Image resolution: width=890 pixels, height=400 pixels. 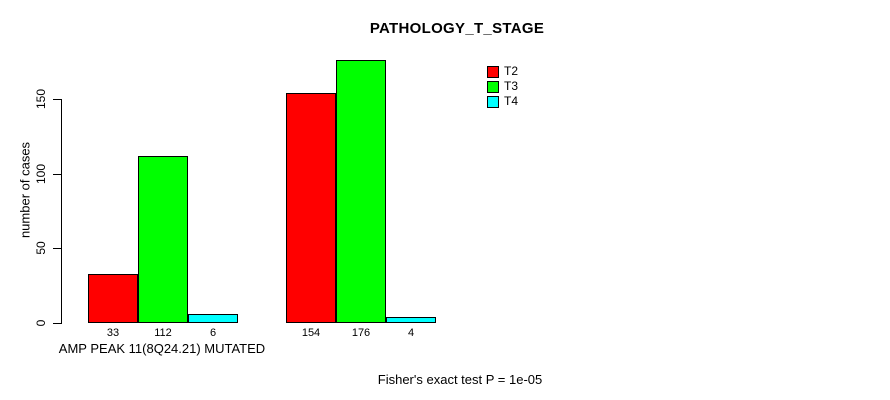 I want to click on bar-t2-group2, so click(x=311, y=208).